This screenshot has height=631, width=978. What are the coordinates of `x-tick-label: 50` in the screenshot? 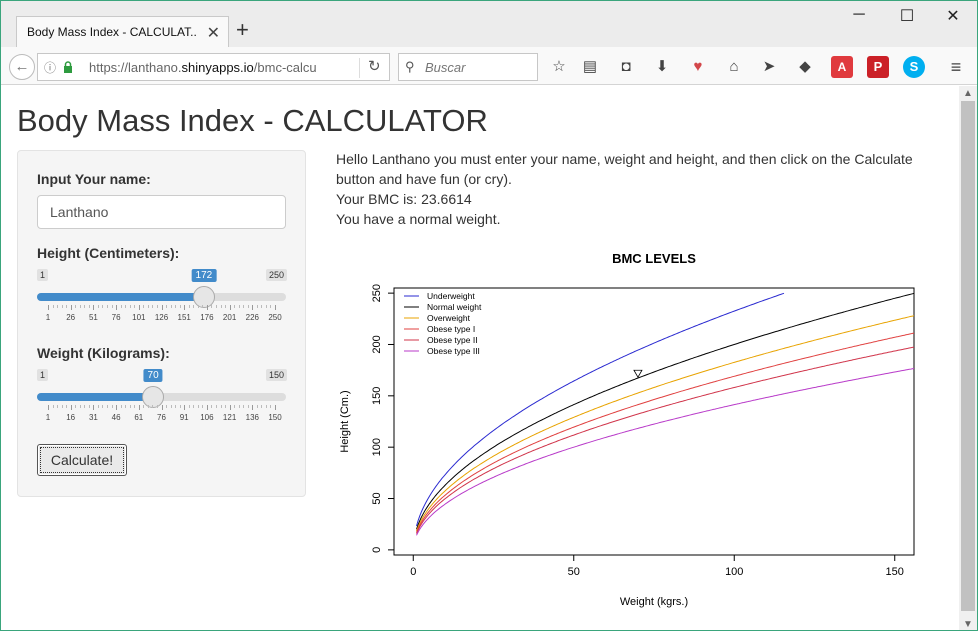 It's located at (574, 572).